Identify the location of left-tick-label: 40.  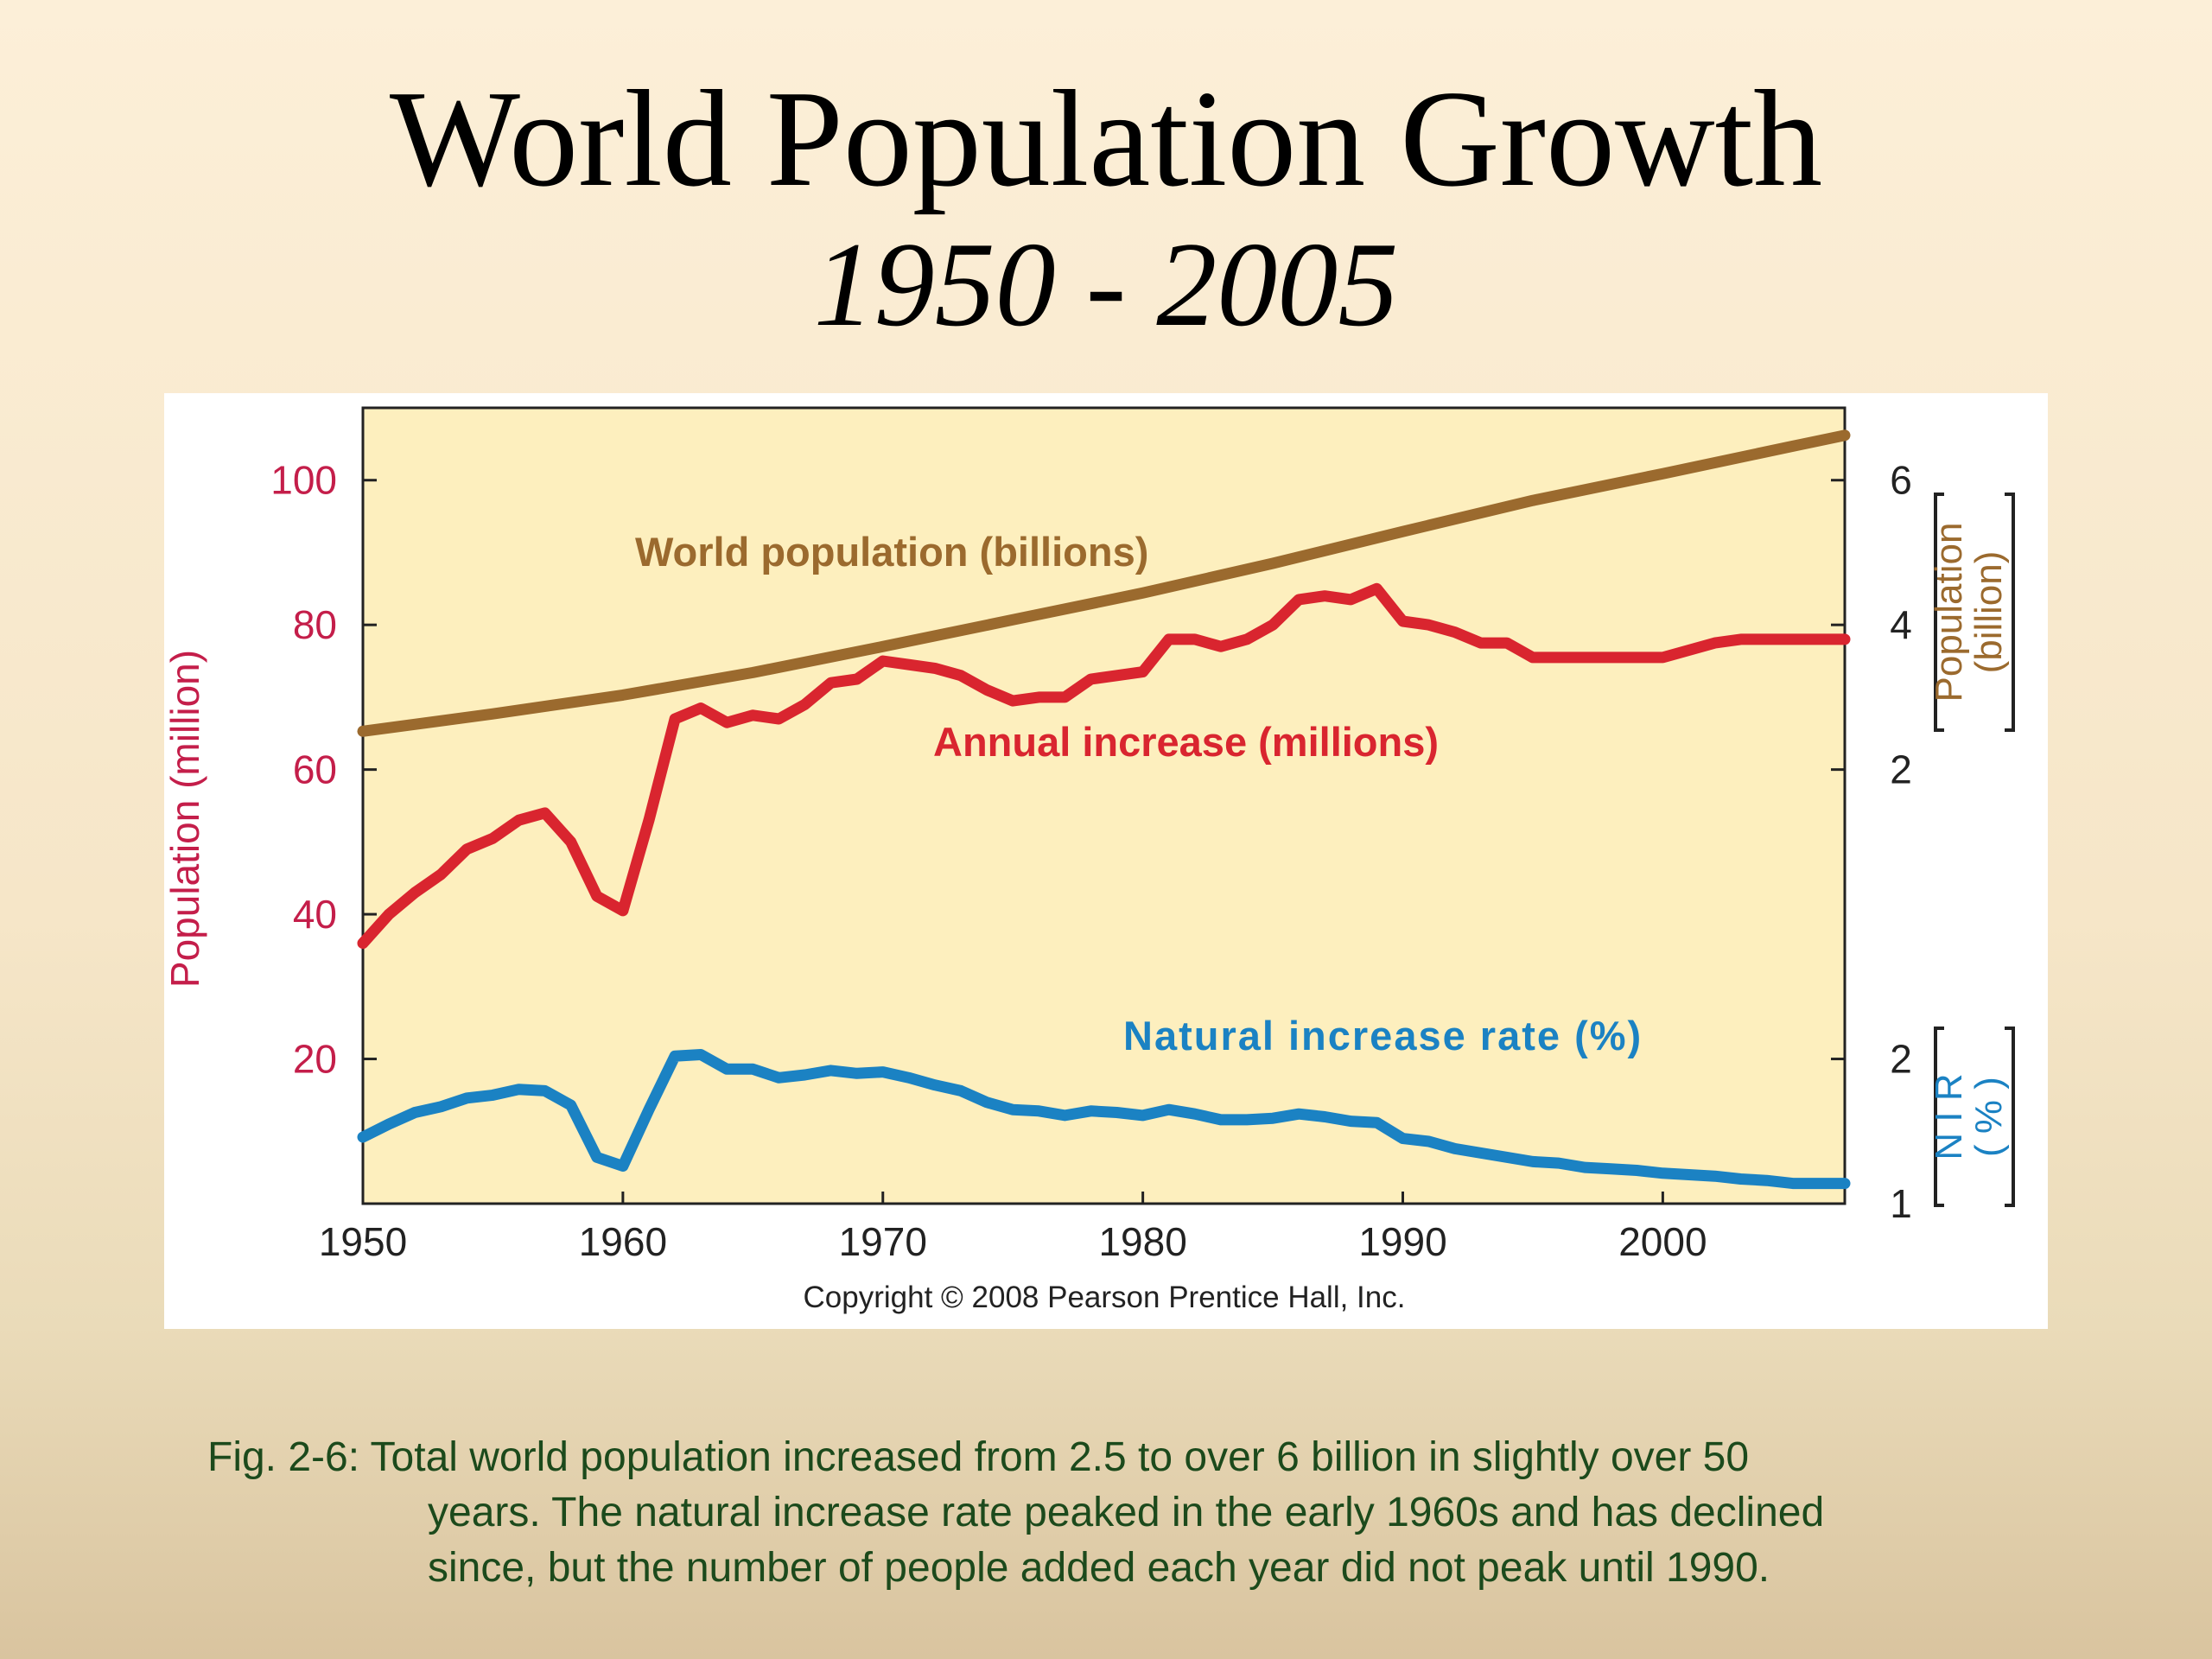
(315, 914).